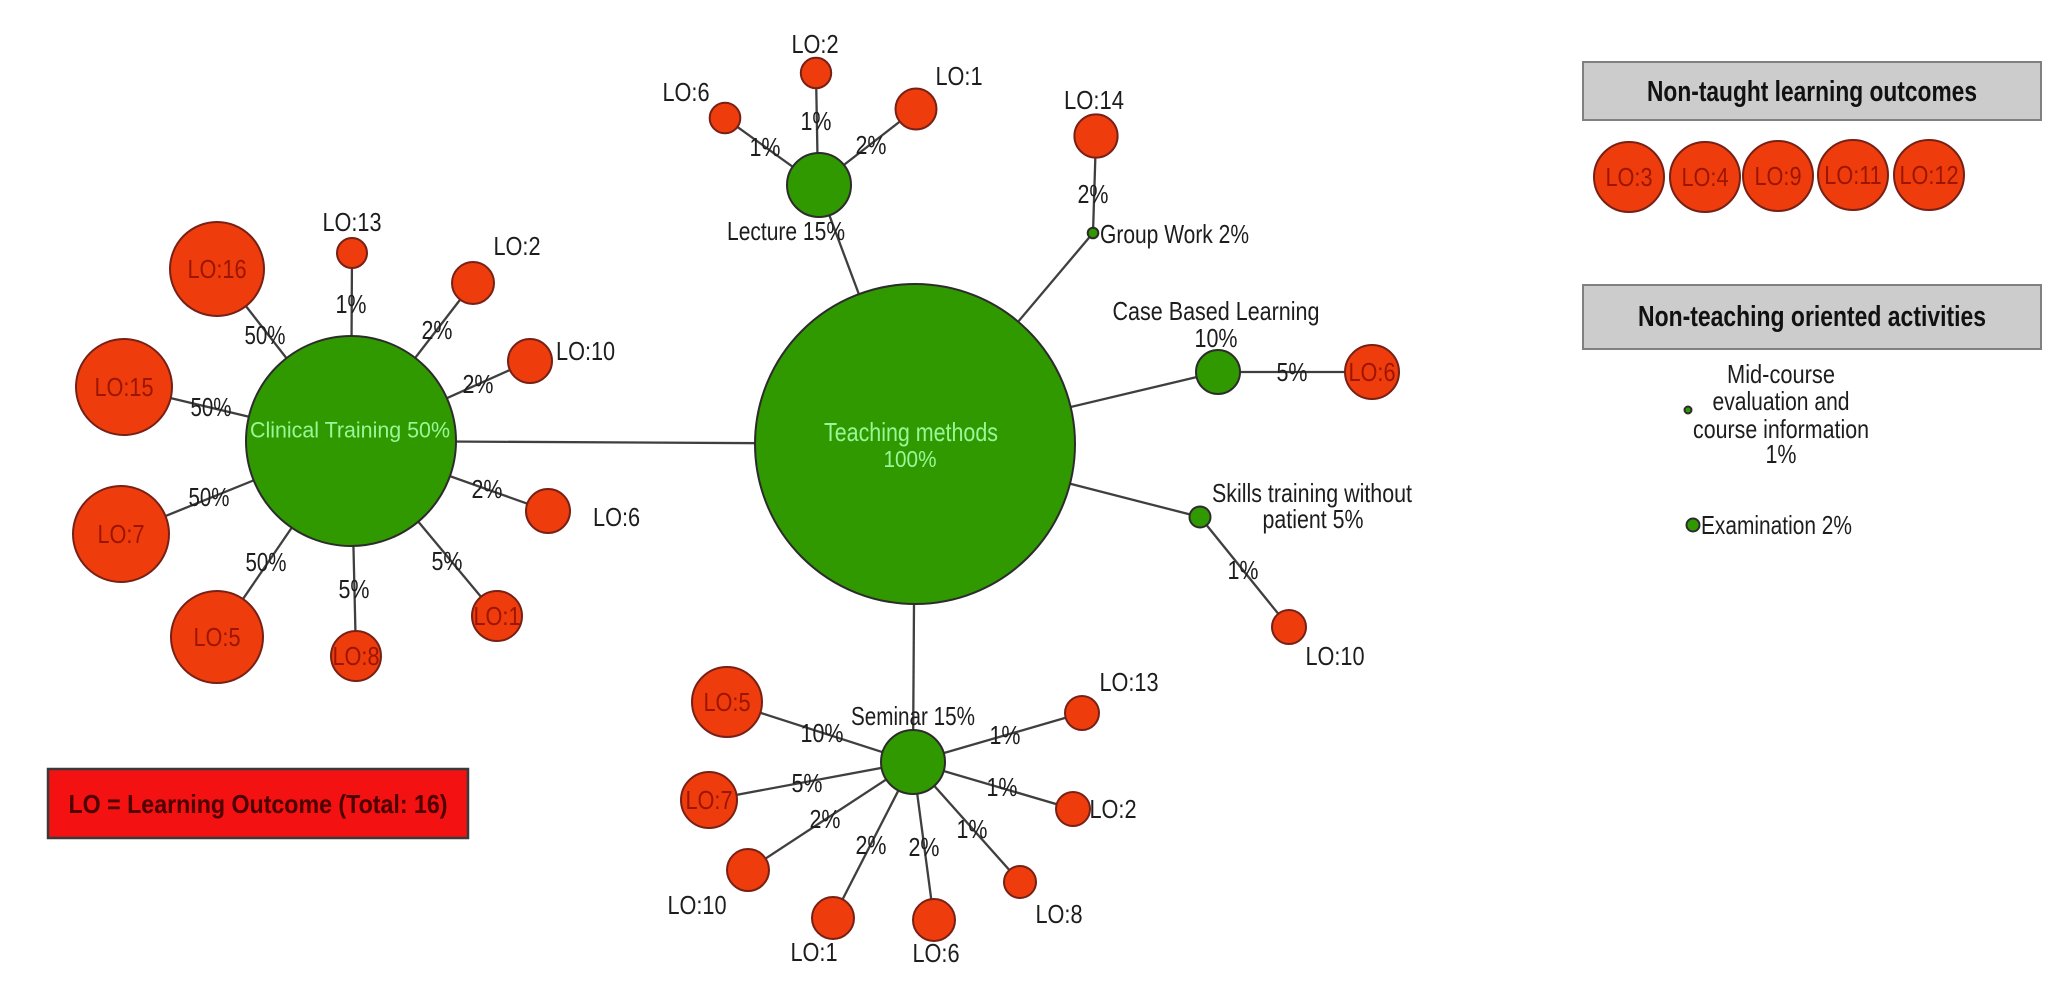  I want to click on svg-text: LO:12, so click(1928, 175).